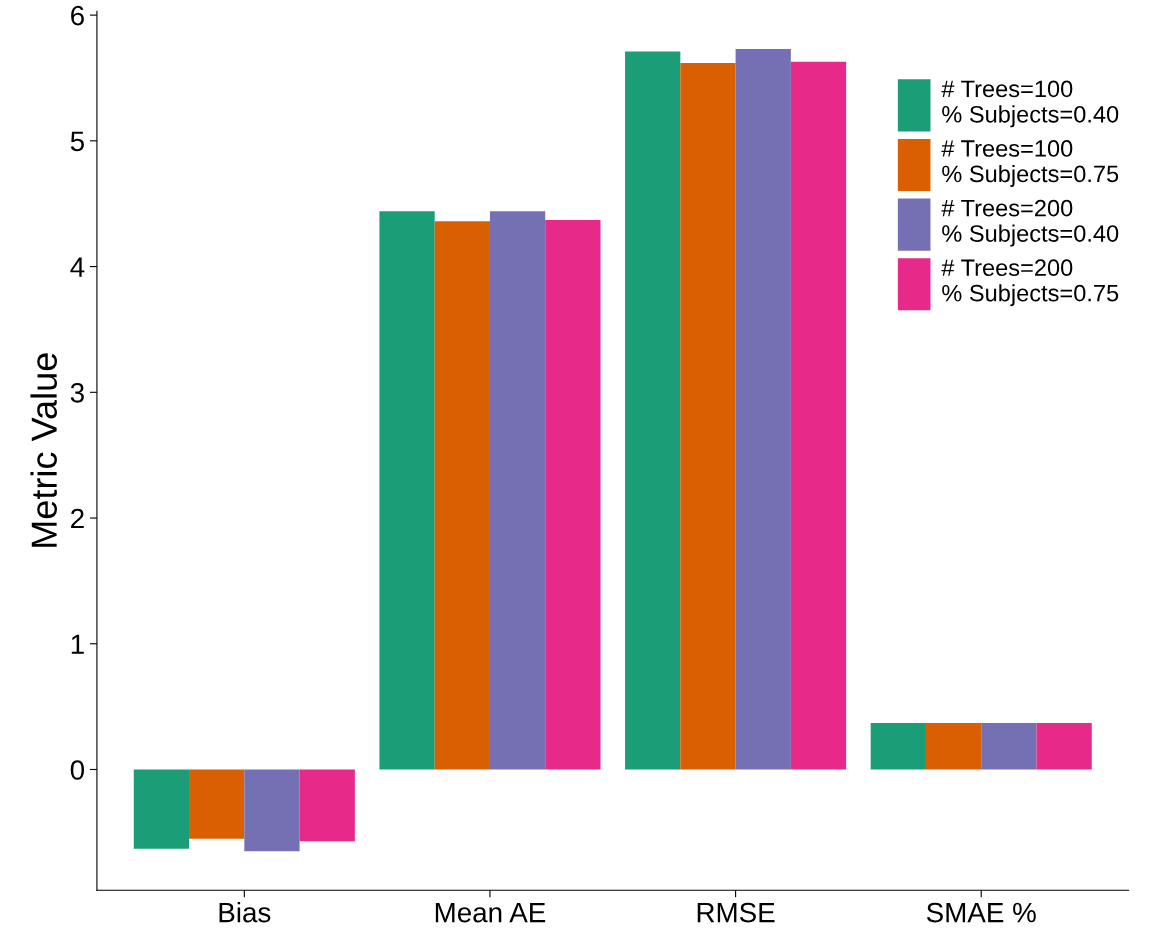 This screenshot has width=1154, height=945. I want to click on y-axis-title: Metric Value, so click(43, 450).